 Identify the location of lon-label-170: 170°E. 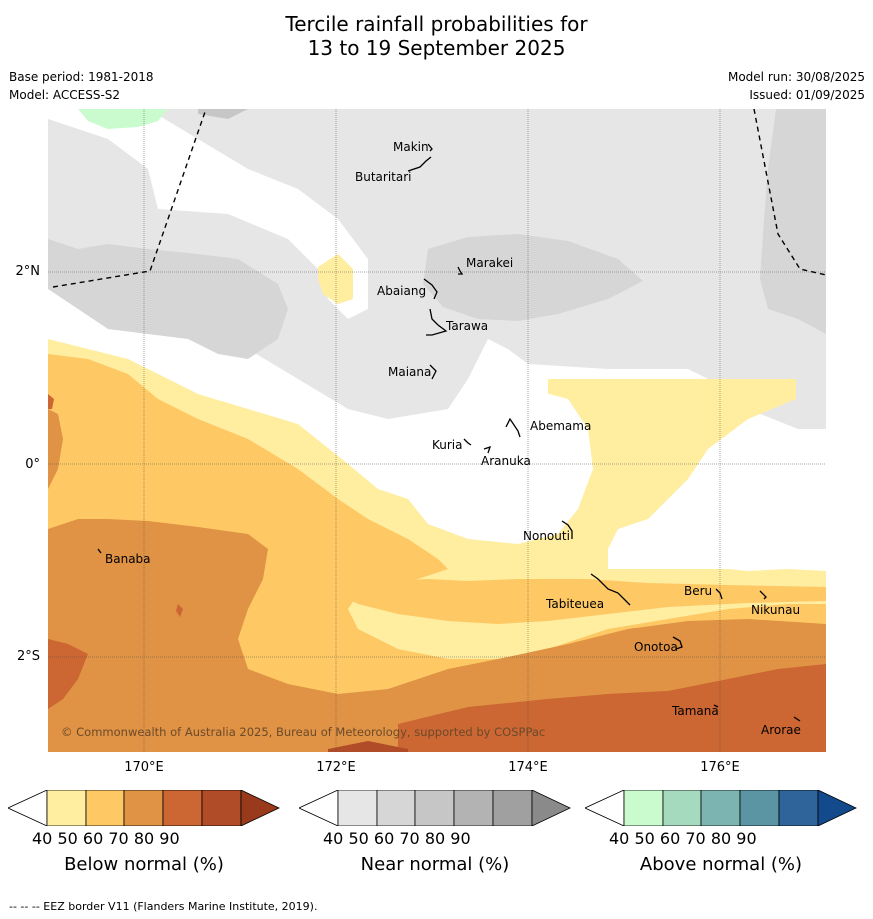
(144, 767).